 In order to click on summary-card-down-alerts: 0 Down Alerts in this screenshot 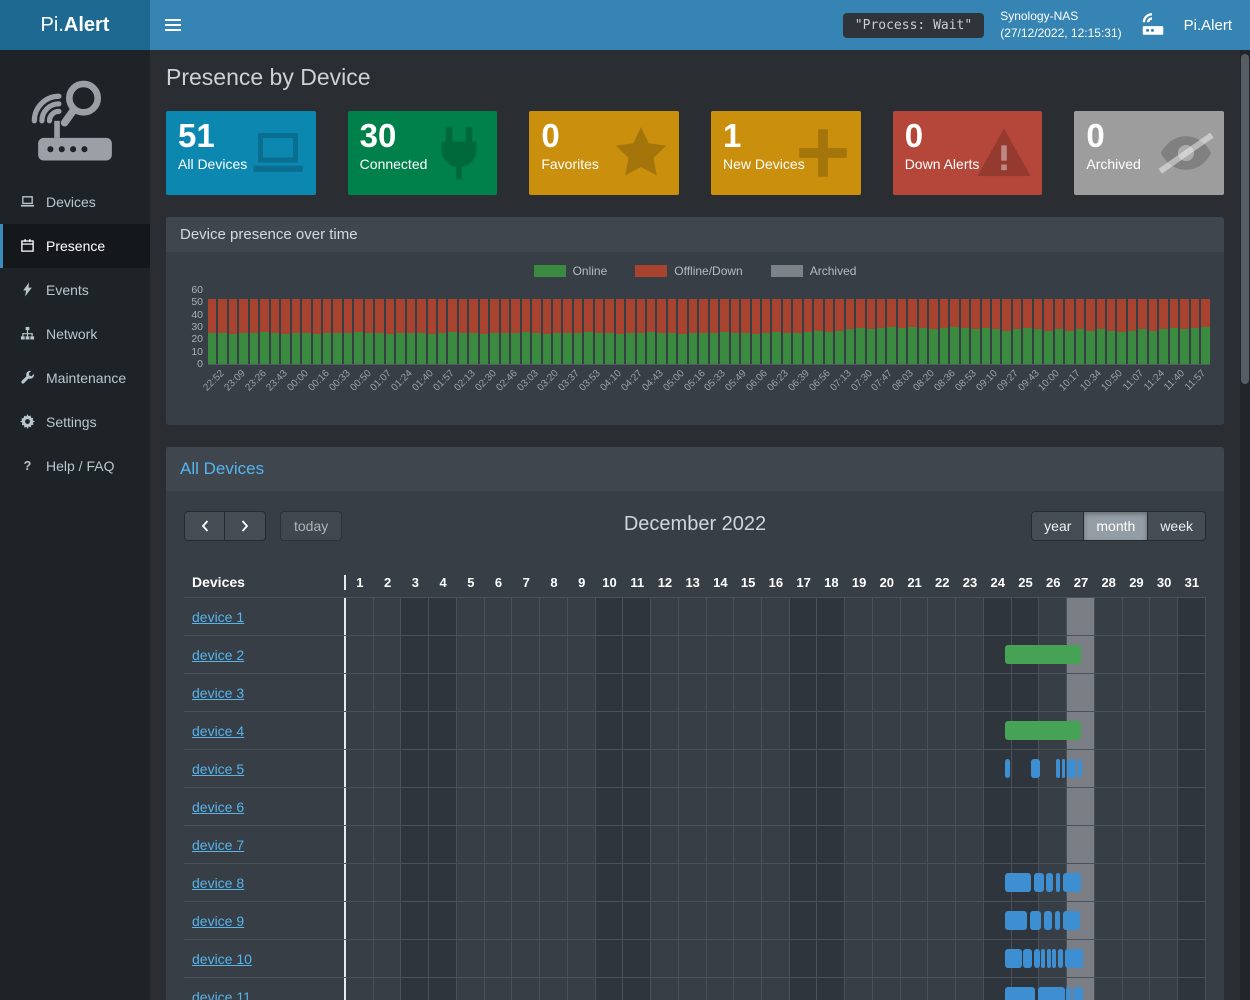, I will do `click(967, 153)`.